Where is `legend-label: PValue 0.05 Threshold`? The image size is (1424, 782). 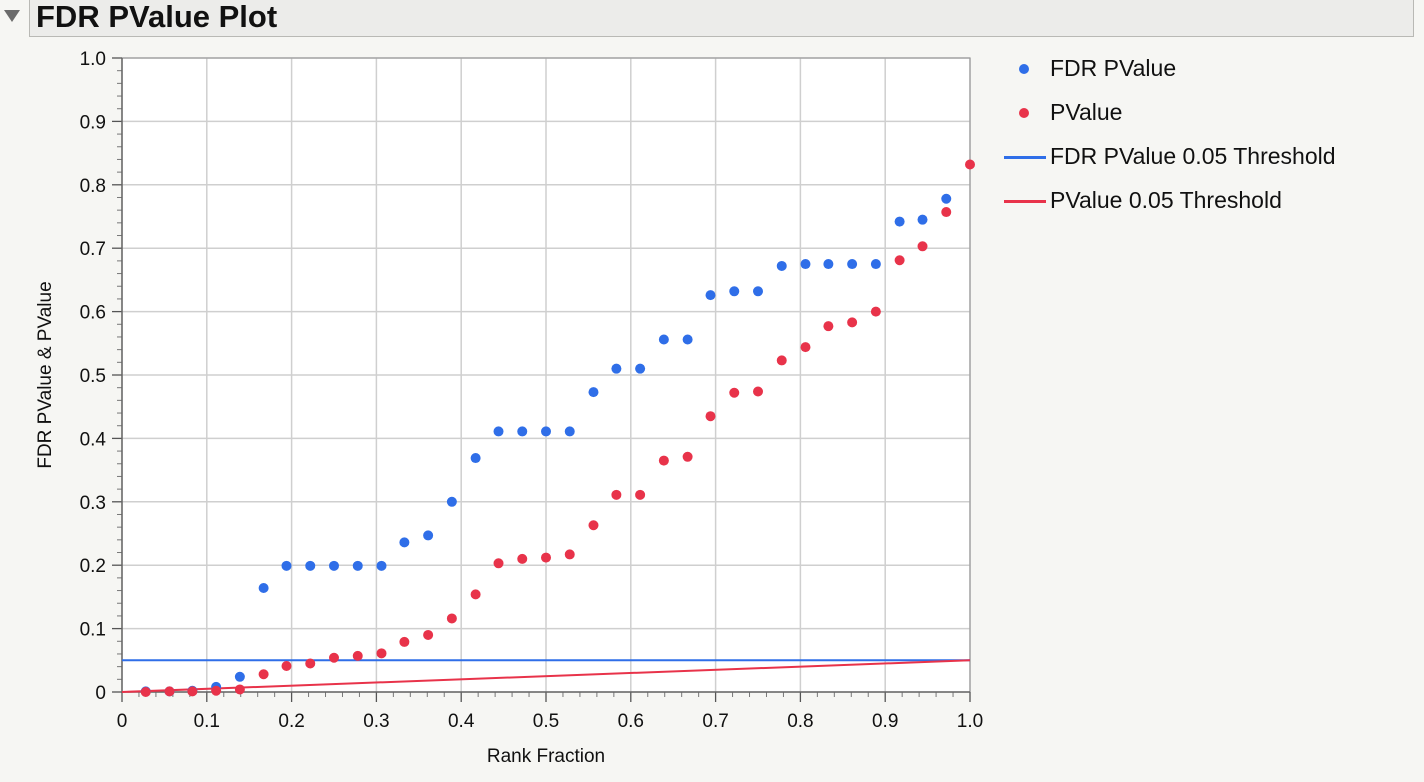
legend-label: PValue 0.05 Threshold is located at coordinates (1166, 200).